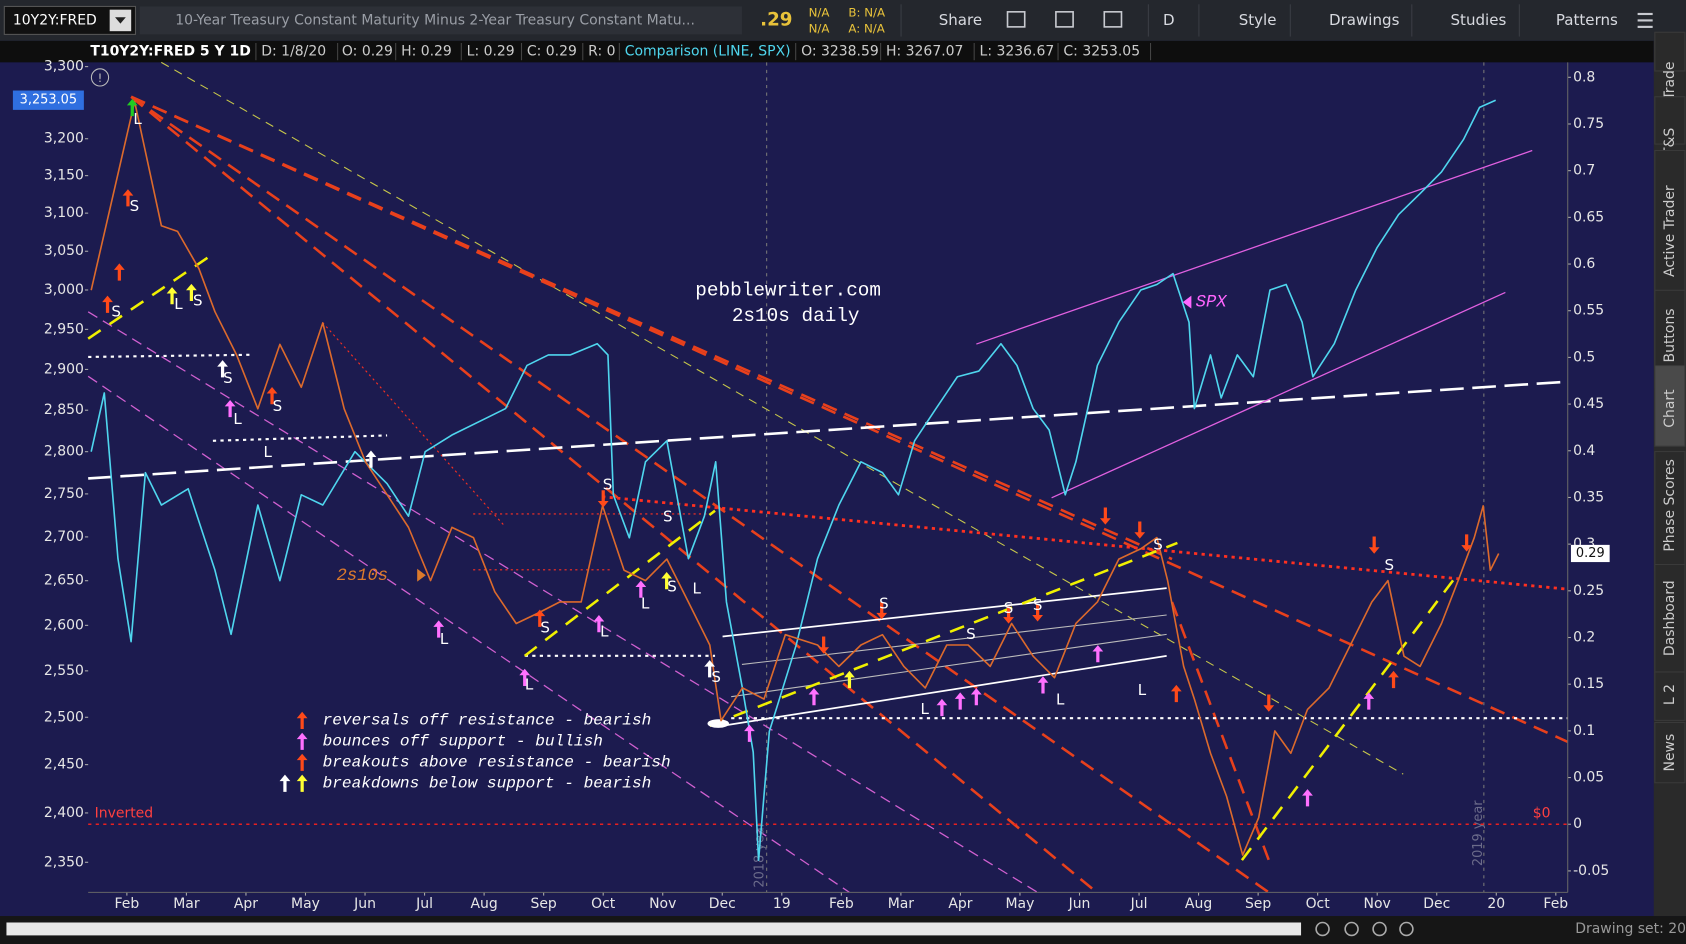  What do you see at coordinates (1017, 52) in the screenshot?
I see `comparison-field: L: 3236.67` at bounding box center [1017, 52].